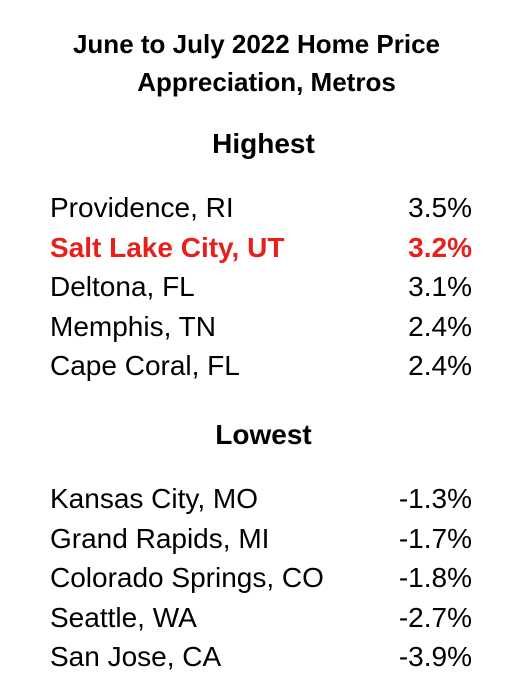 The width and height of the screenshot is (513, 696). What do you see at coordinates (435, 498) in the screenshot?
I see `appreciation-value: -1.3%` at bounding box center [435, 498].